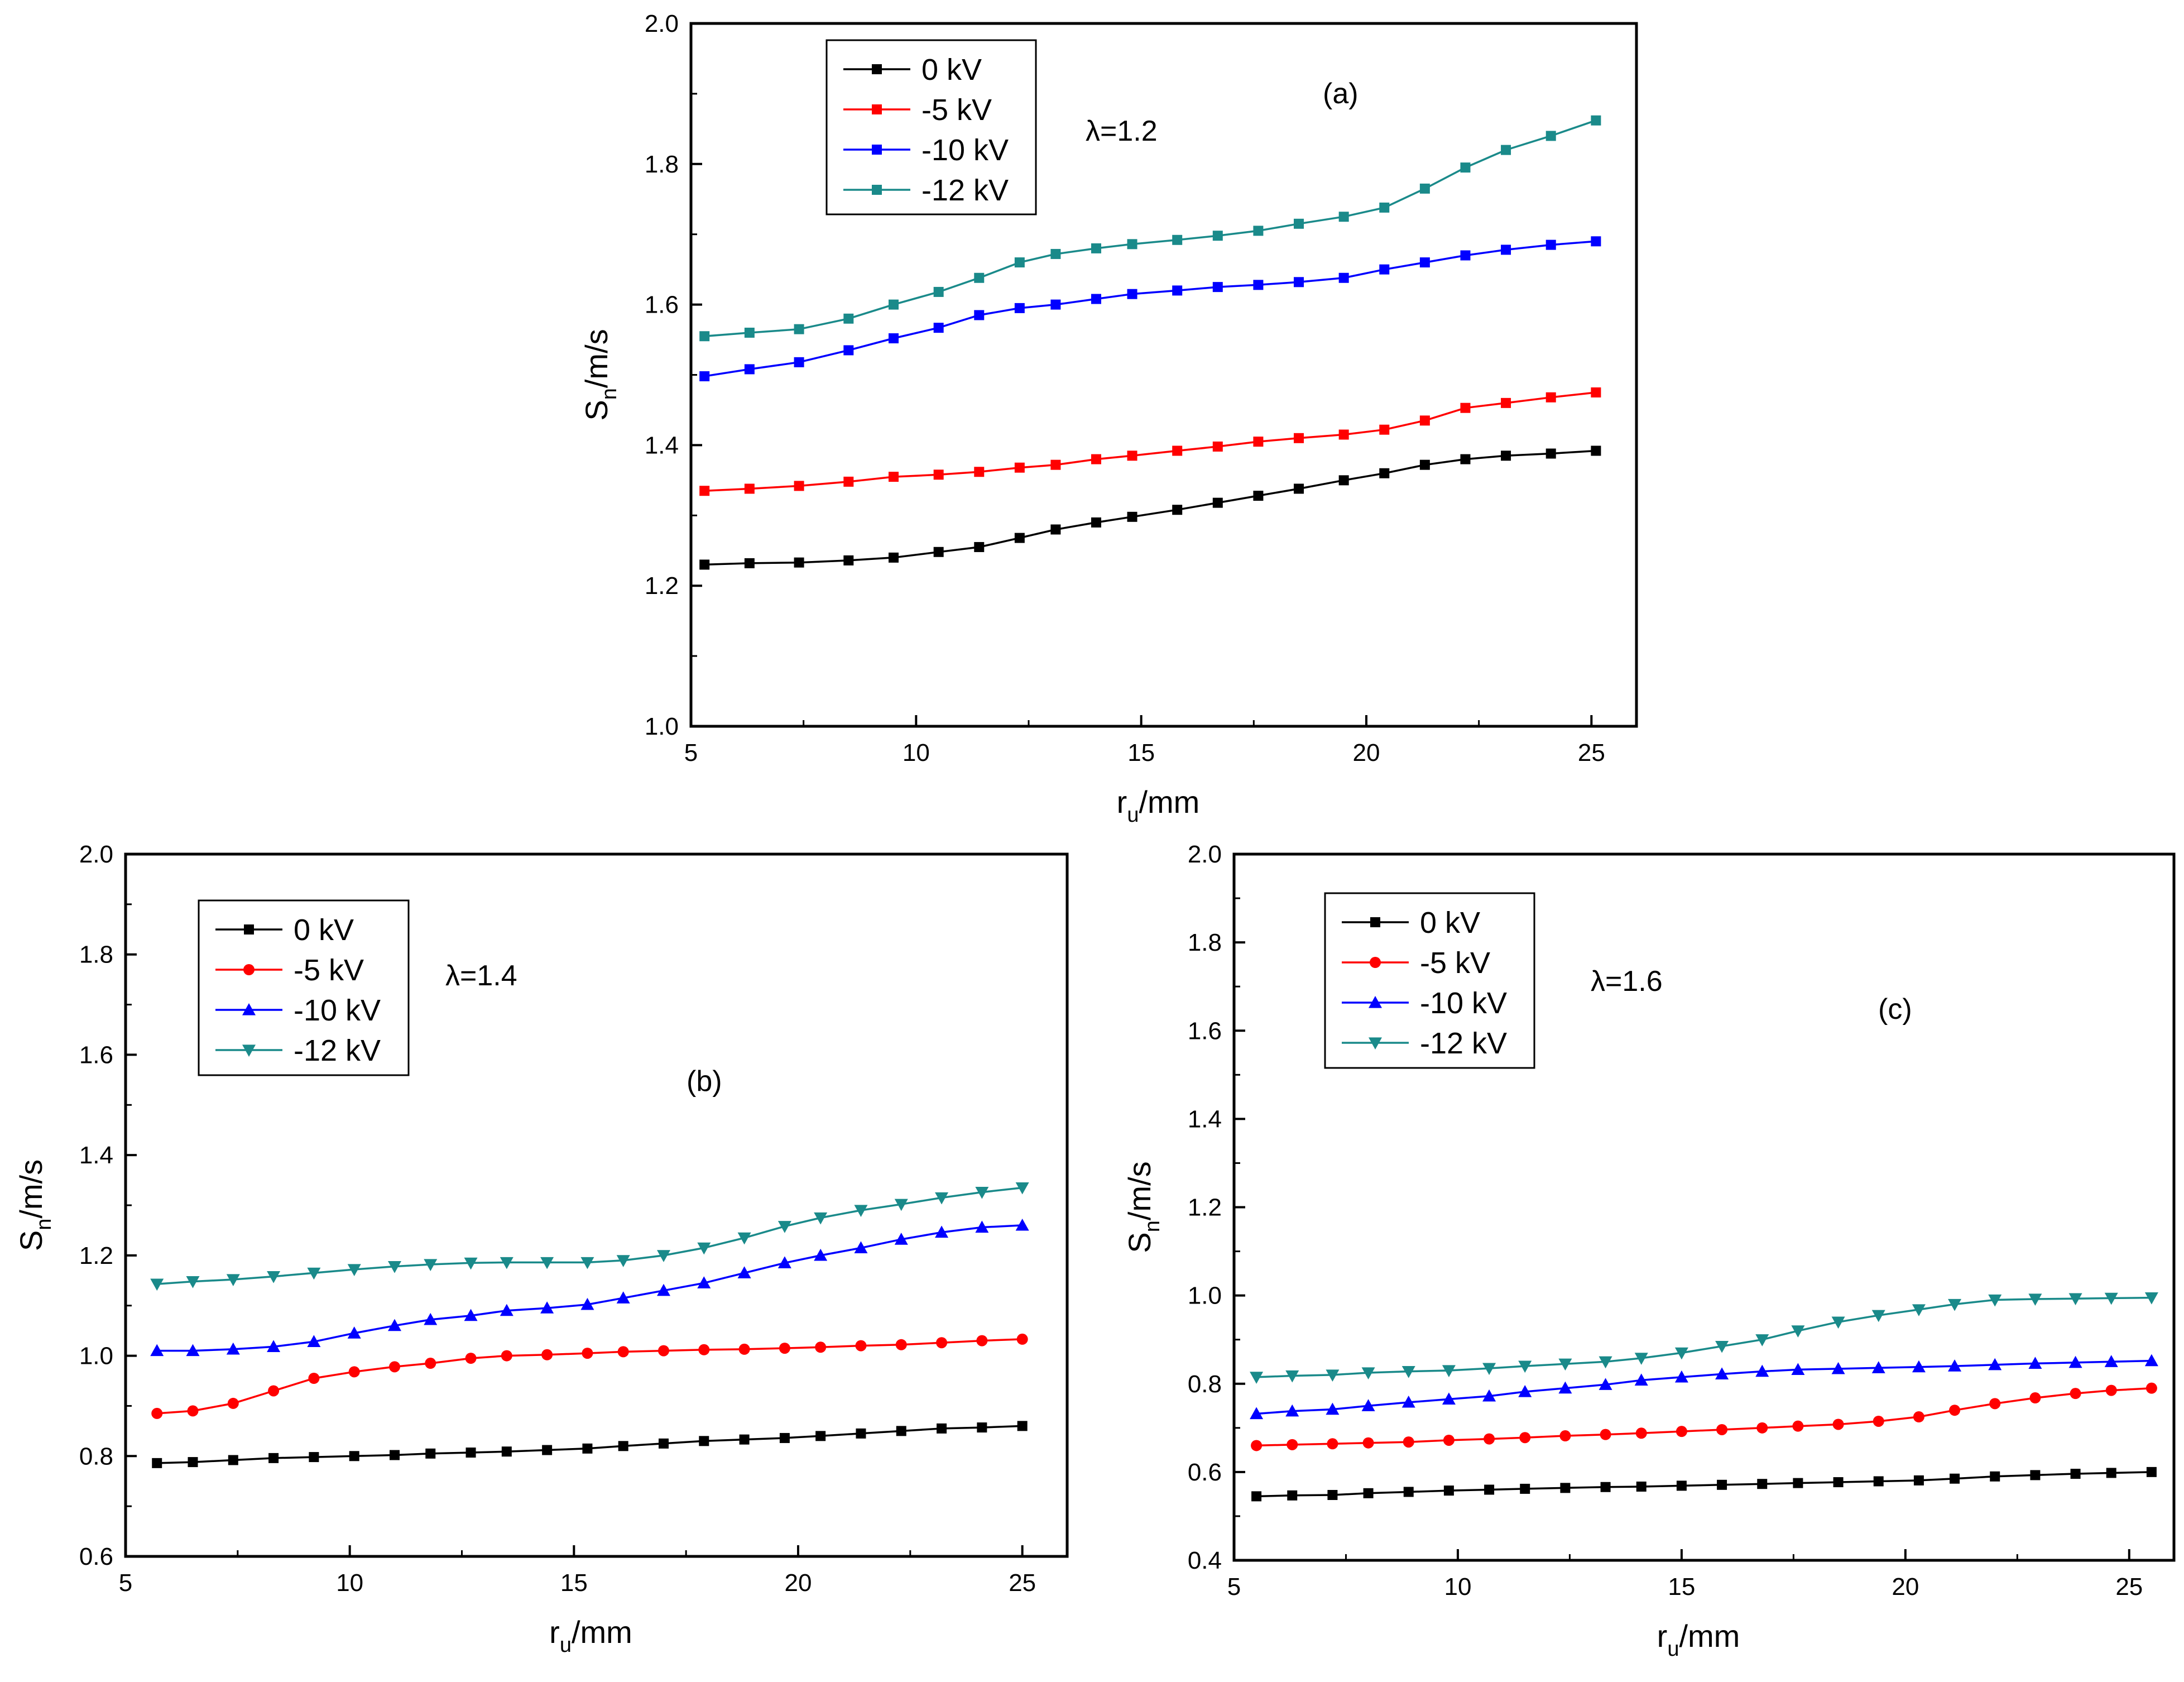 The height and width of the screenshot is (1682, 2184). I want to click on legend-label: 0 kV, so click(324, 930).